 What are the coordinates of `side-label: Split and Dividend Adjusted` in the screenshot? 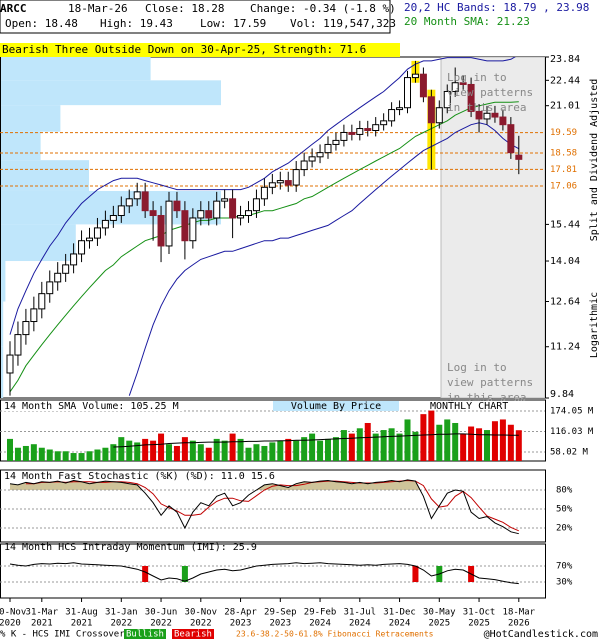 It's located at (594, 160).